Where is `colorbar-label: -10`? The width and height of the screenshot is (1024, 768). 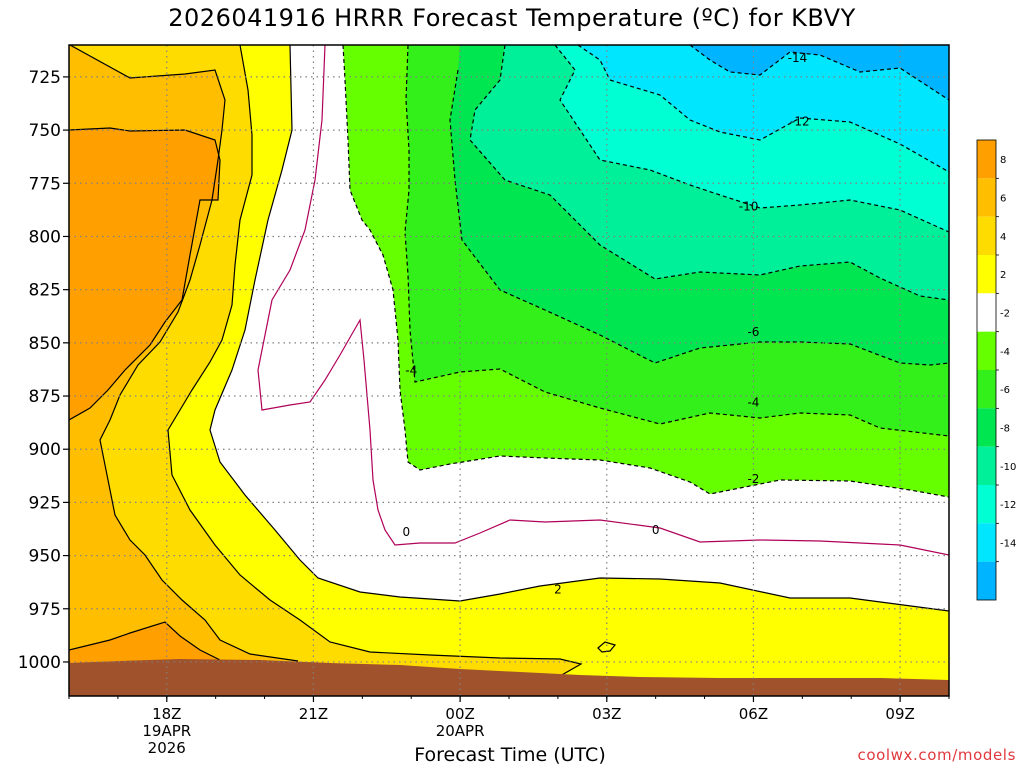
colorbar-label: -10 is located at coordinates (1008, 467).